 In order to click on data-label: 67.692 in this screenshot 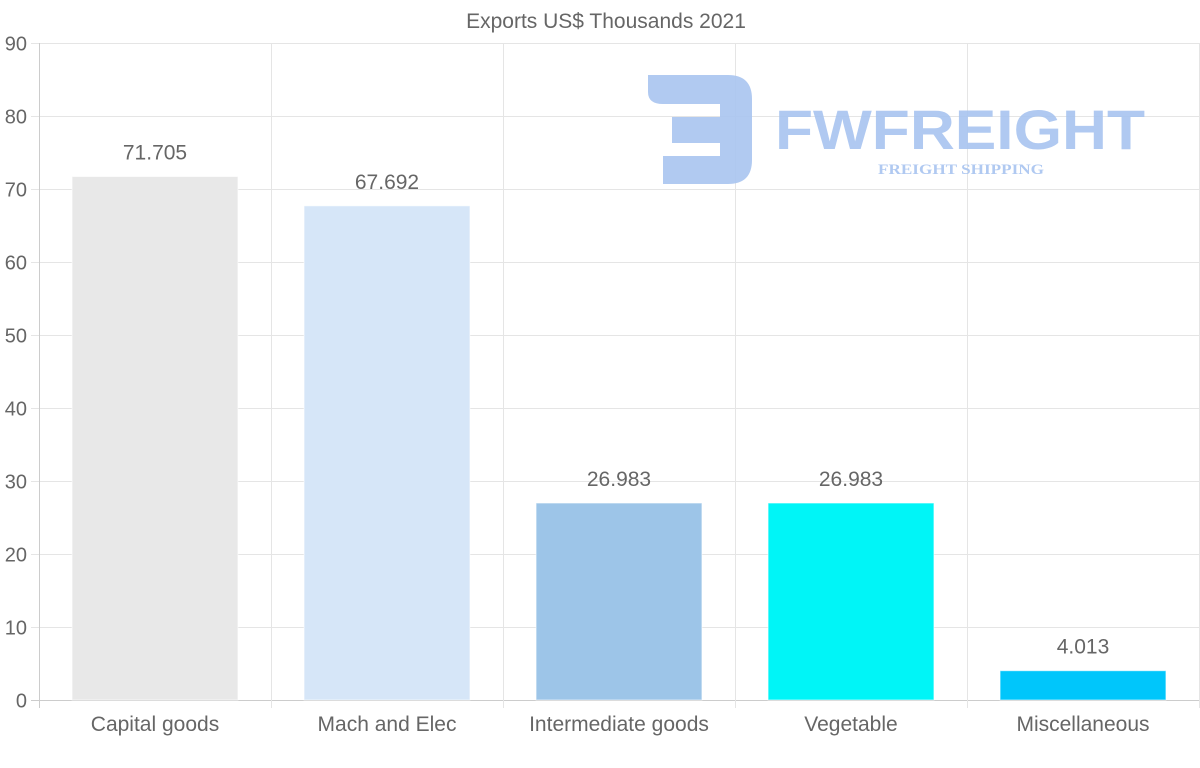, I will do `click(387, 182)`.